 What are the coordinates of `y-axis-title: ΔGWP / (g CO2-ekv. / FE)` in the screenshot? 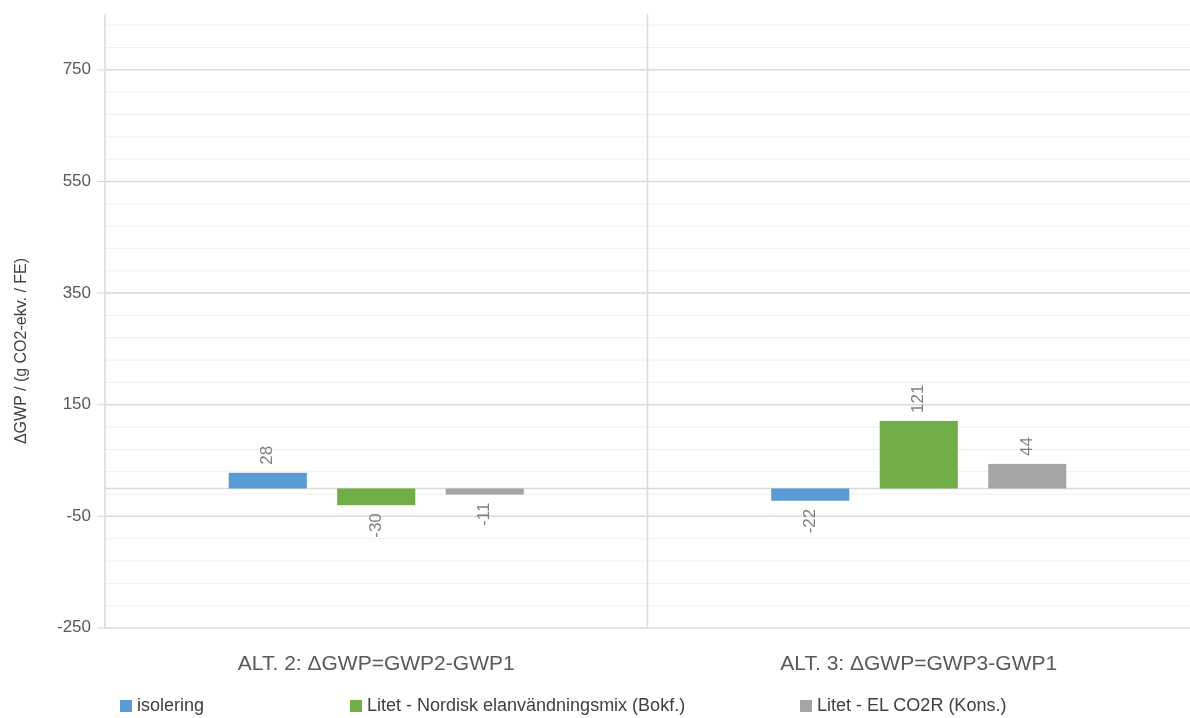 It's located at (20, 351).